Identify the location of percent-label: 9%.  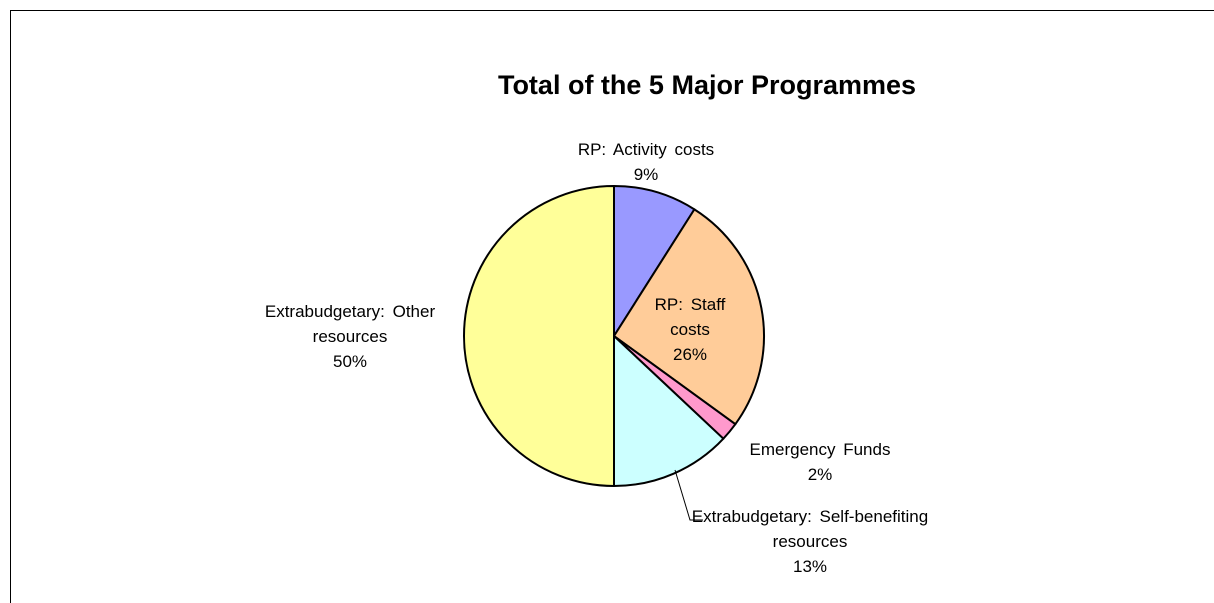
(646, 174).